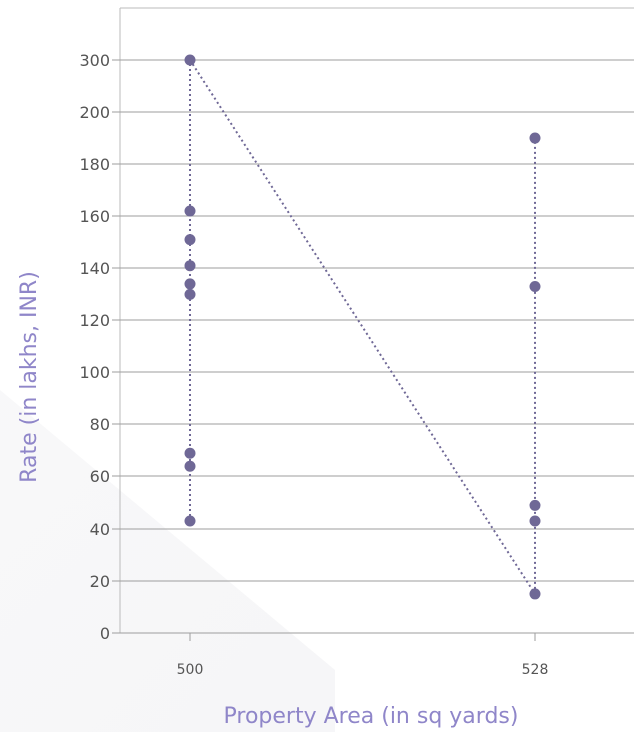  Describe the element at coordinates (94, 347) in the screenshot. I see `y-axis-ticks: 0 20 40 60 80 100 120 140 160 180 200 300` at that location.